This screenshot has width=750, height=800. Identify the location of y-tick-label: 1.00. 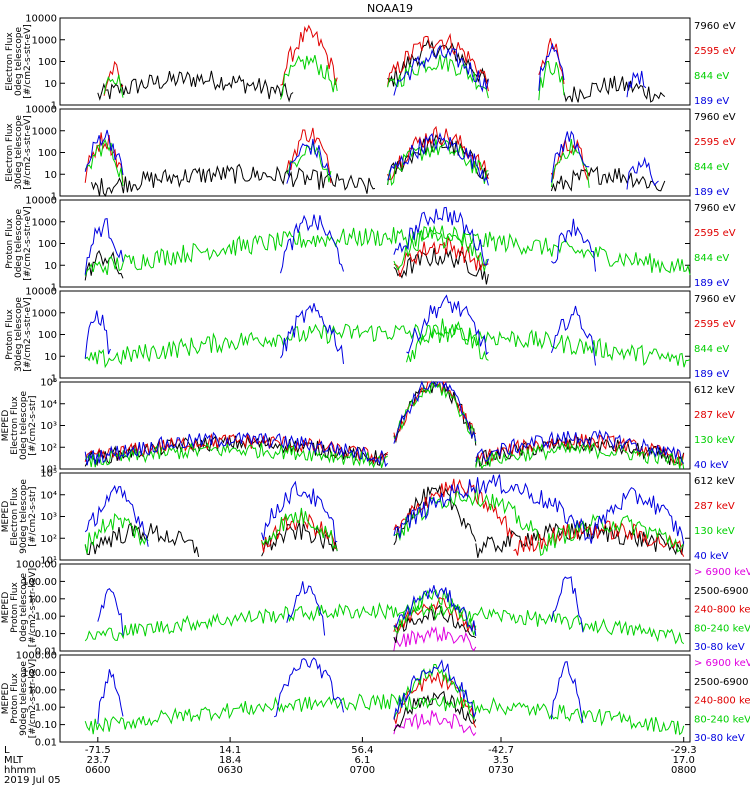
(46, 617).